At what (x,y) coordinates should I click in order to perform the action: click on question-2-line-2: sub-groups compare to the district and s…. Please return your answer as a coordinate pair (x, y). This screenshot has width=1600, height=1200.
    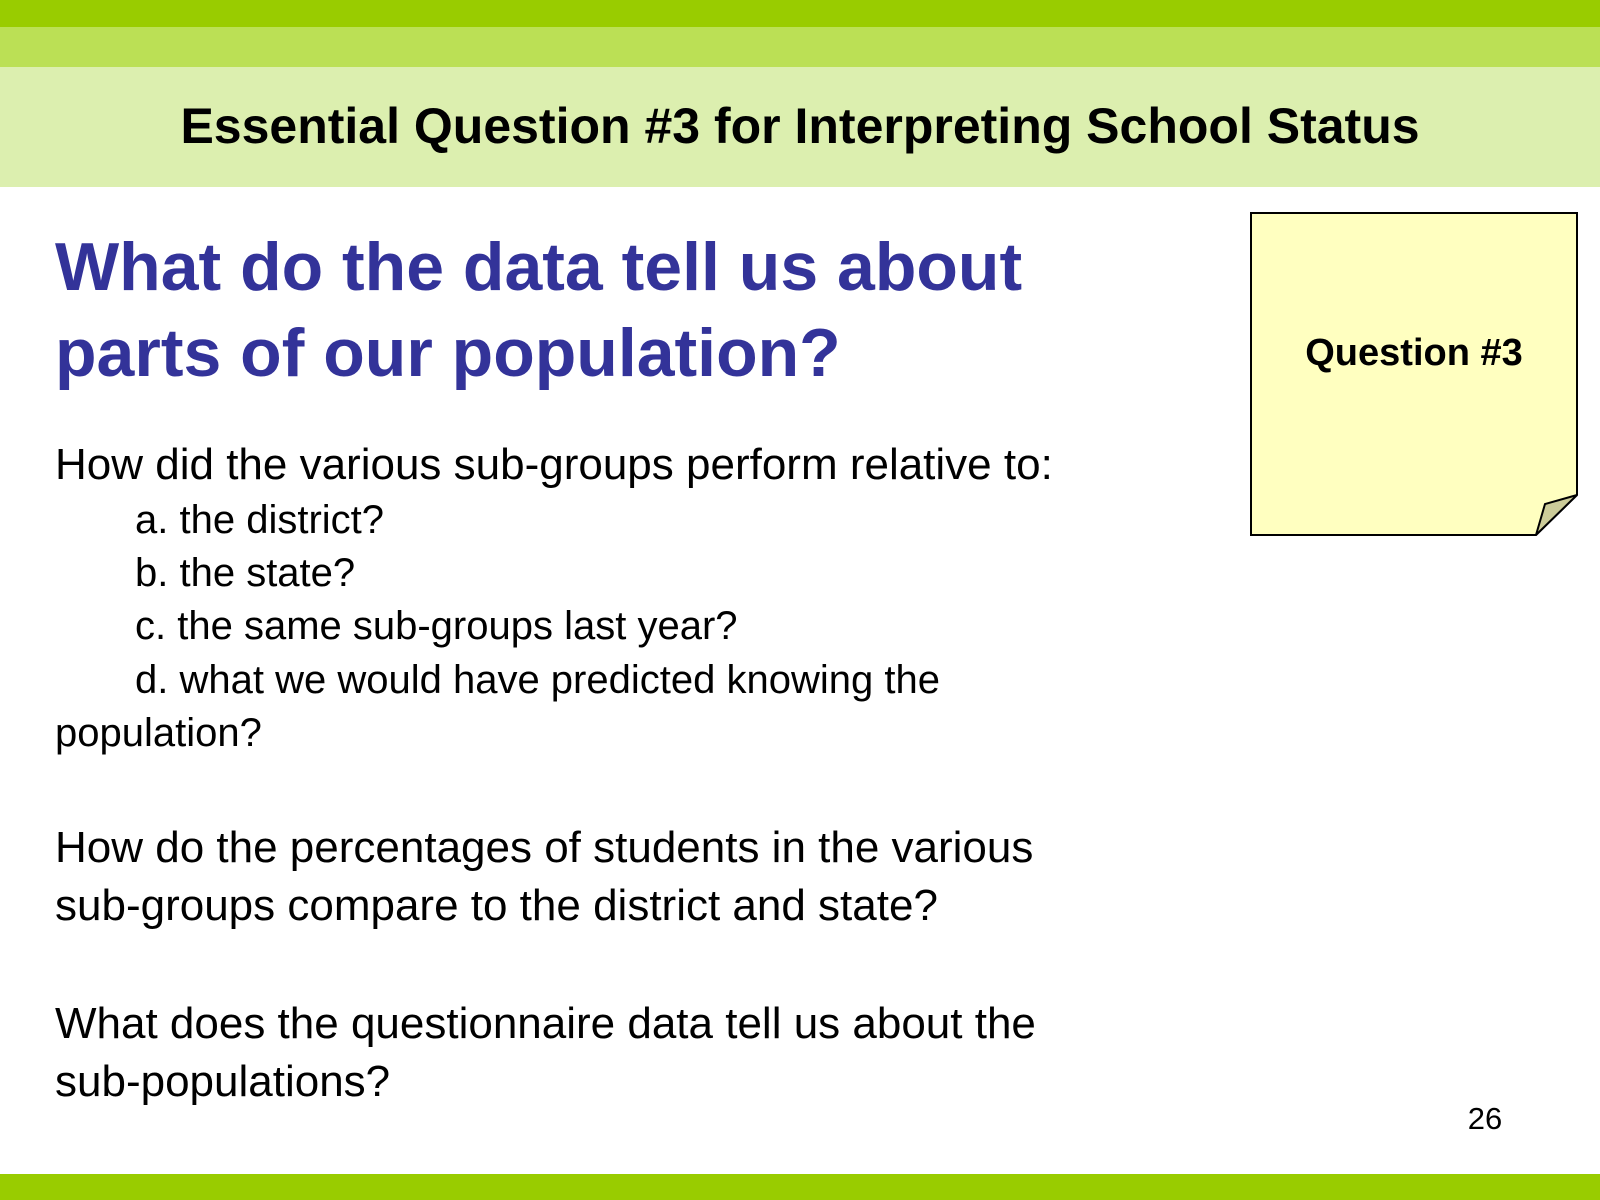
    Looking at the image, I should click on (496, 905).